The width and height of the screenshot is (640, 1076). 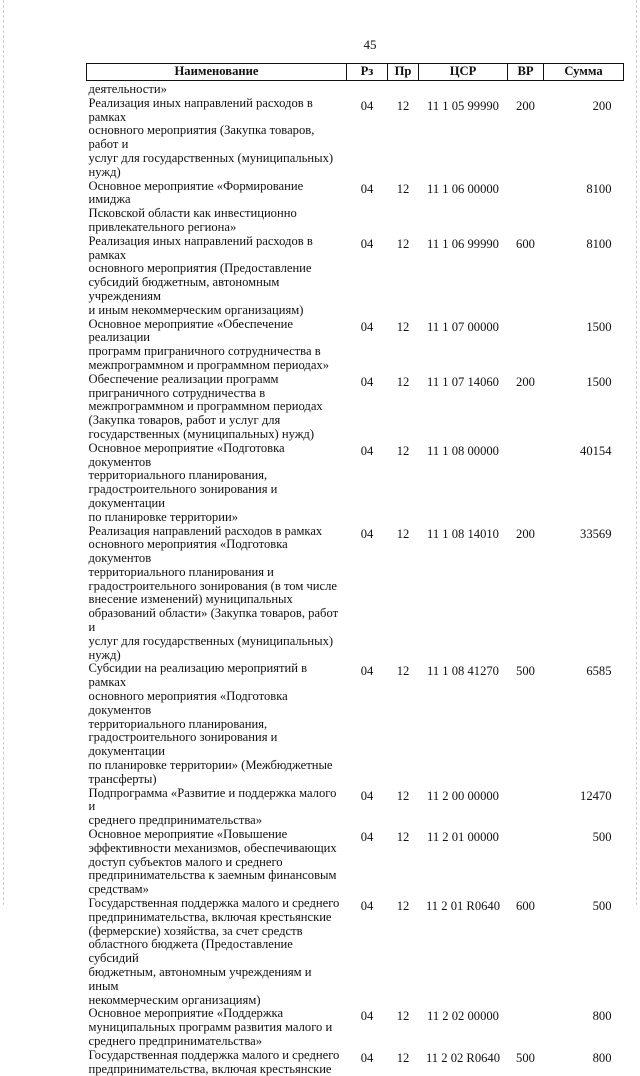 I want to click on header-name: Наименование, so click(x=216, y=72).